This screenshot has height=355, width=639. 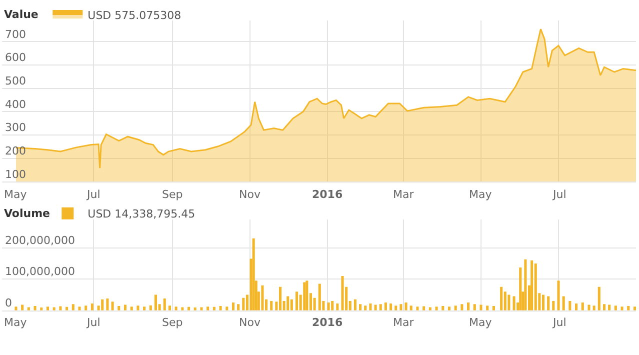 I want to click on legend-label: USD 575.075308, so click(x=135, y=15).